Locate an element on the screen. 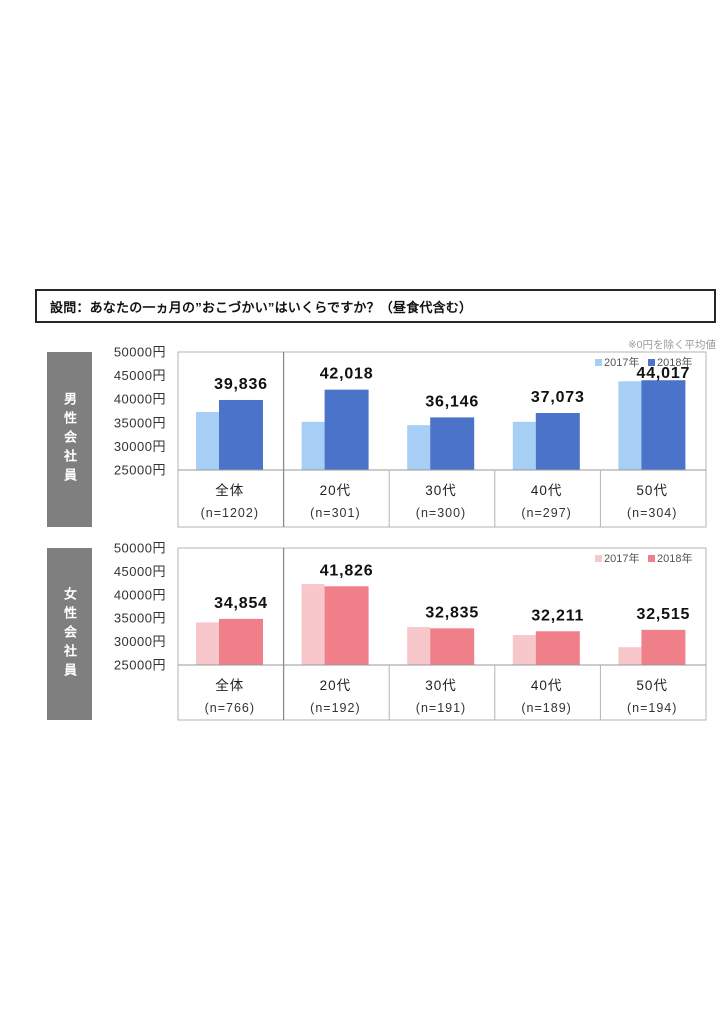 This screenshot has height=1024, width=725. female-y-tick-label: 35000円 is located at coordinates (140, 618).